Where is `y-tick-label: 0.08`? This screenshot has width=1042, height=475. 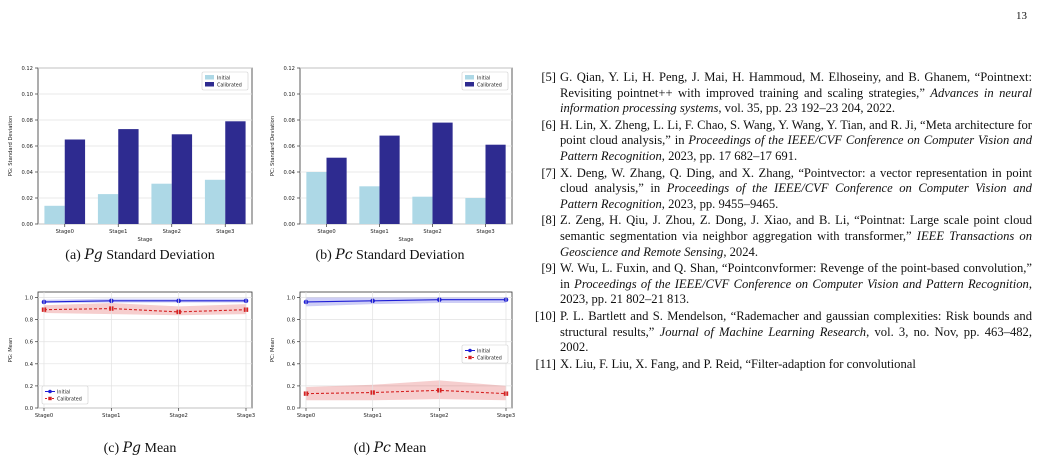 y-tick-label: 0.08 is located at coordinates (27, 121).